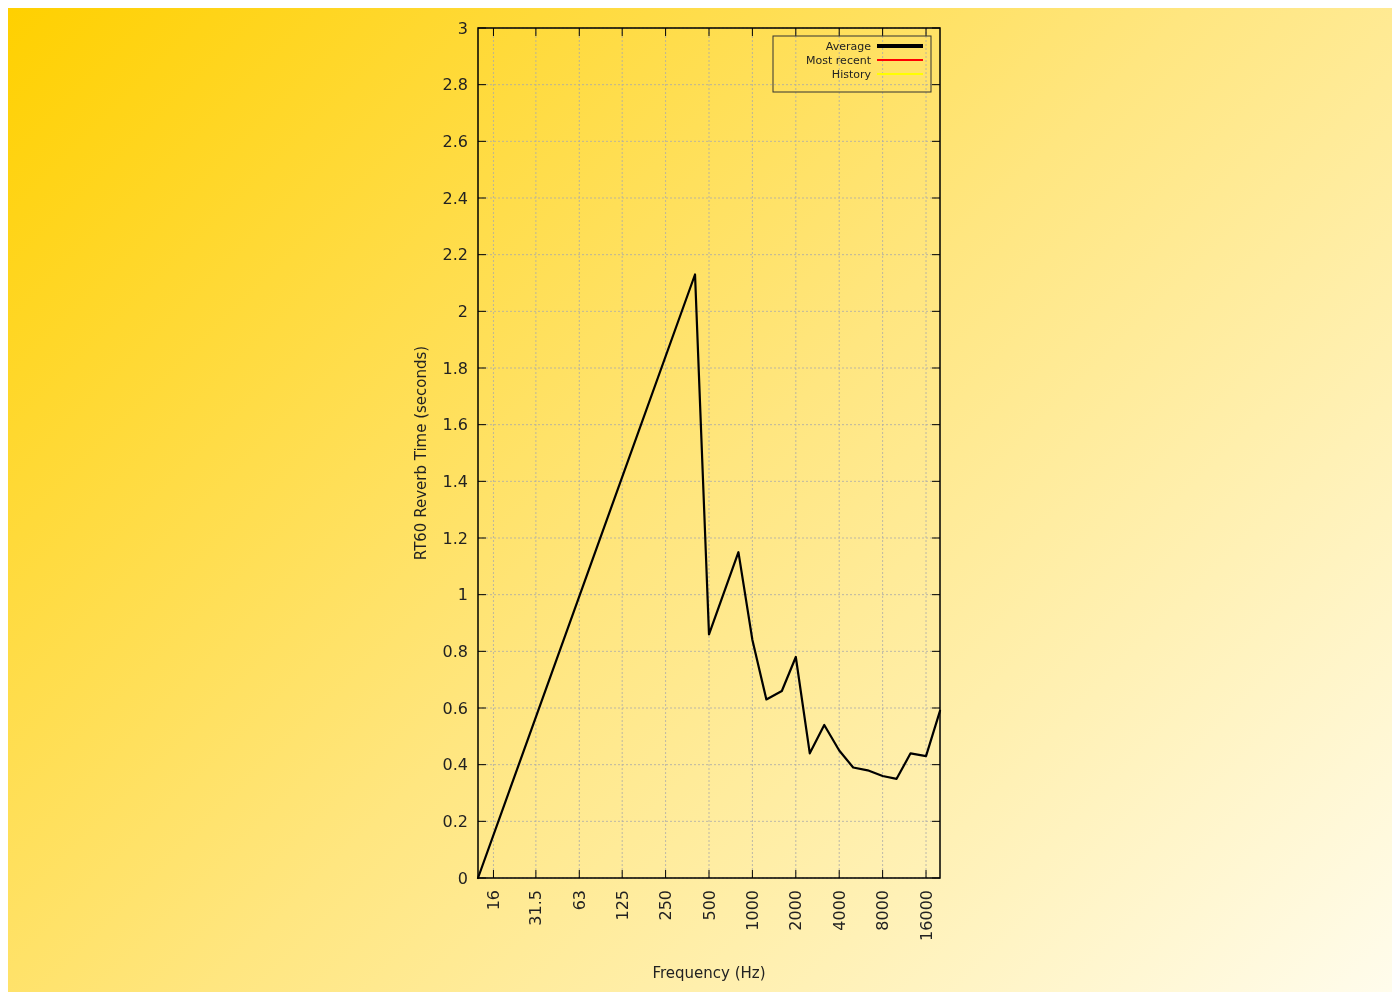  What do you see at coordinates (455, 255) in the screenshot?
I see `y-tick-label: 2.2` at bounding box center [455, 255].